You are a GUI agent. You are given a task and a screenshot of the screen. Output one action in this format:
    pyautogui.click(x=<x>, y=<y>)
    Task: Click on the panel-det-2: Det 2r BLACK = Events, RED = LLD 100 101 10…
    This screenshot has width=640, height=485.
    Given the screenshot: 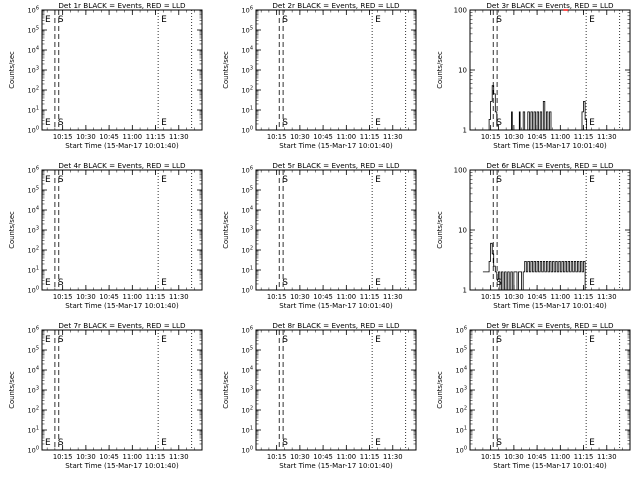 What is the action you would take?
    pyautogui.click(x=319, y=75)
    